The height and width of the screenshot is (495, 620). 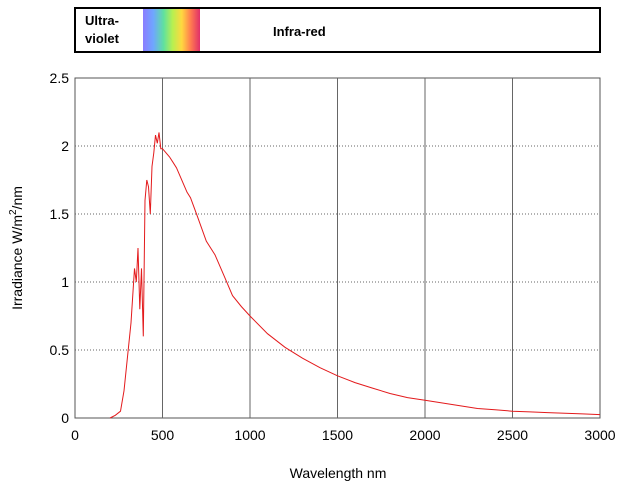 I want to click on x-axis-label: Wavelength nm, so click(x=338, y=473).